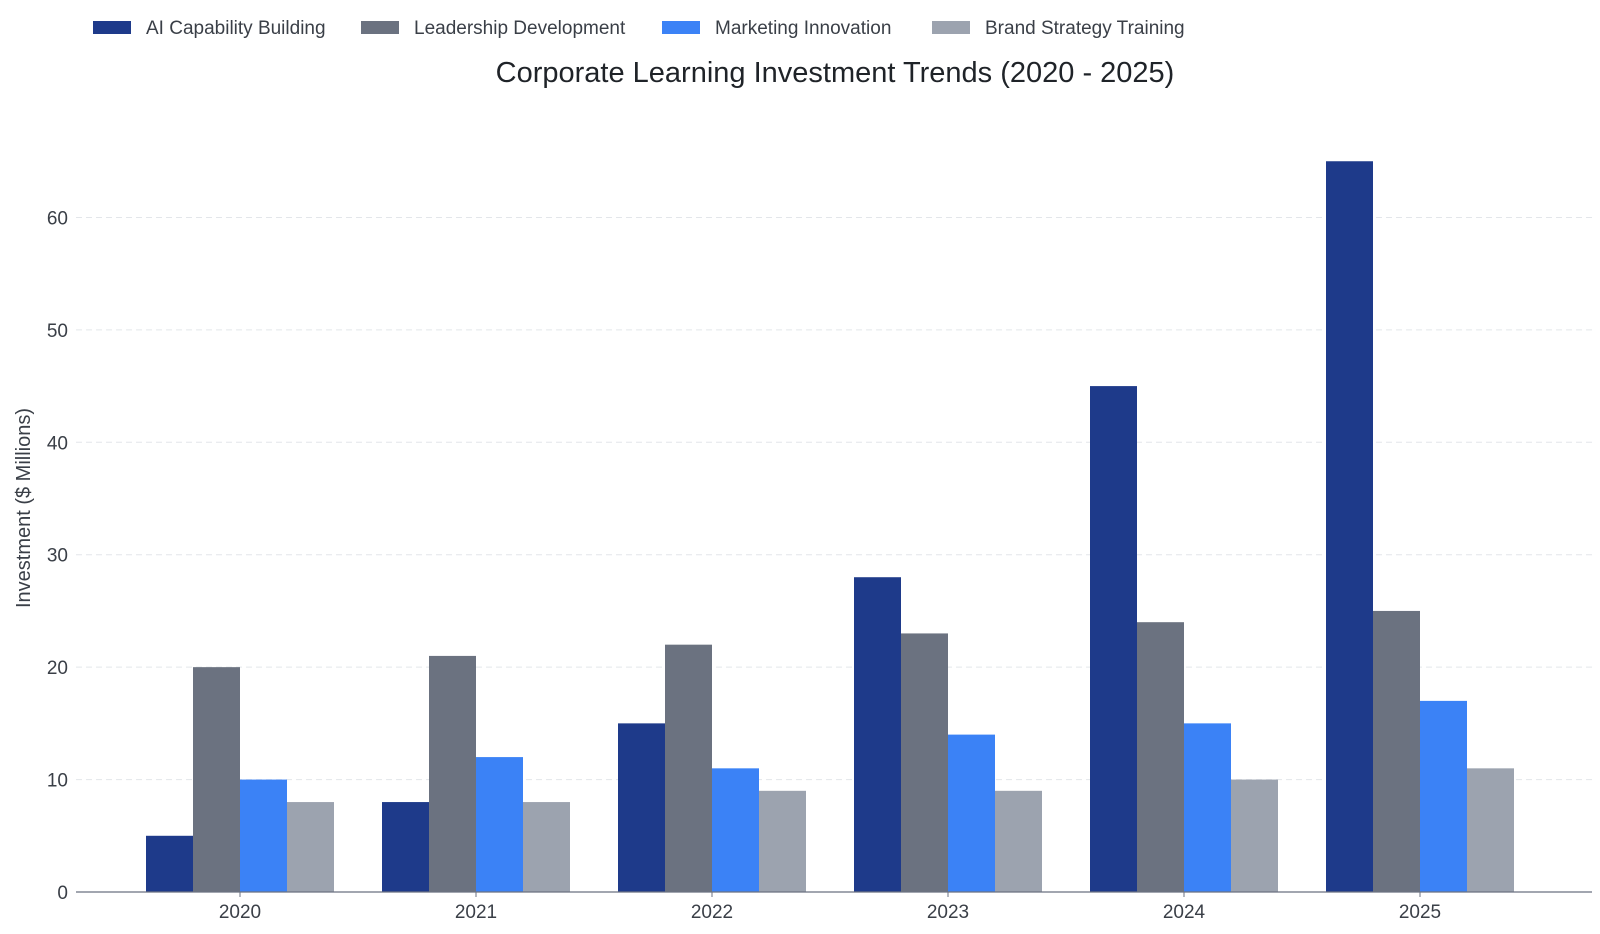 The image size is (1600, 934). Describe the element at coordinates (546, 847) in the screenshot. I see `bar-brand-strategy-training-2021` at that location.